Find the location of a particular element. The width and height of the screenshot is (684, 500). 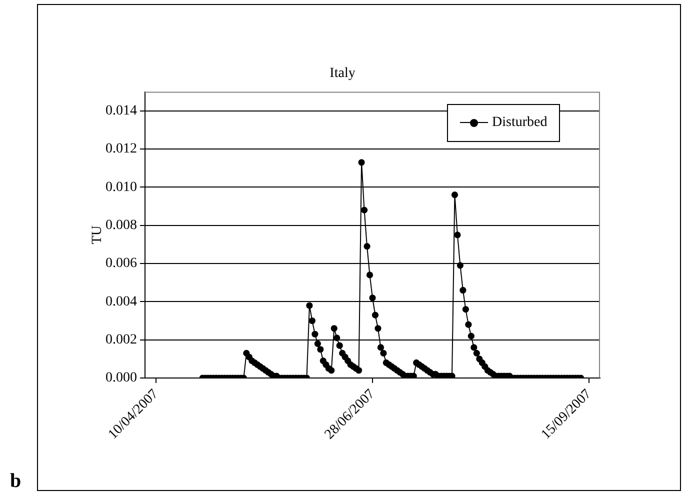

y-tick-label: 0.006 is located at coordinates (121, 264).